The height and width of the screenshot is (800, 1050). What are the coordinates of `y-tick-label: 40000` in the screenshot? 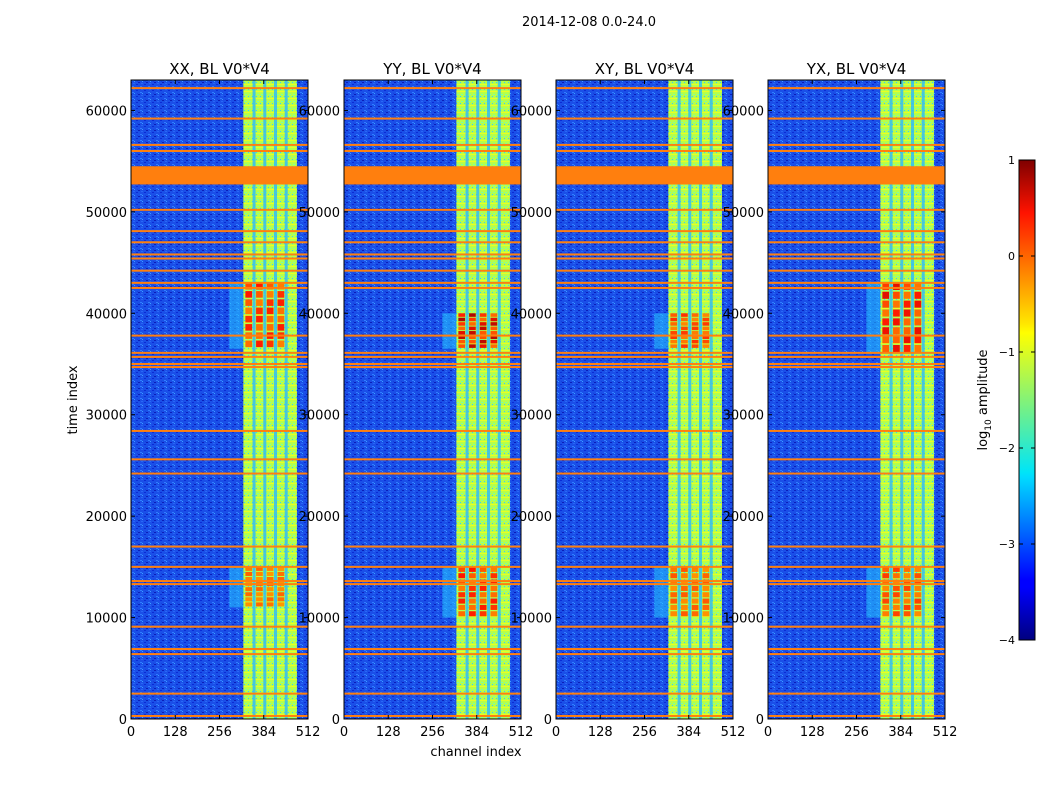 It's located at (743, 314).